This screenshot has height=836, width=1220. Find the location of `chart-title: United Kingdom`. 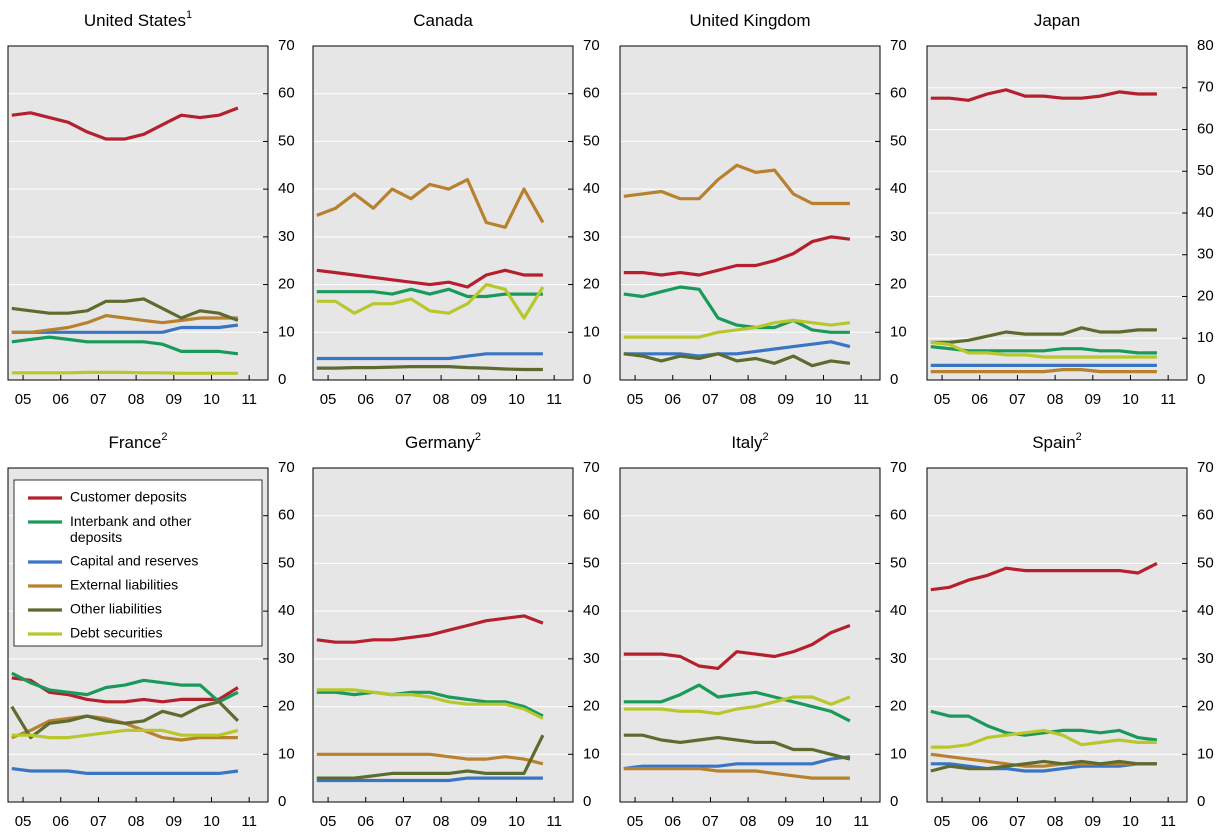

chart-title: United Kingdom is located at coordinates (750, 20).